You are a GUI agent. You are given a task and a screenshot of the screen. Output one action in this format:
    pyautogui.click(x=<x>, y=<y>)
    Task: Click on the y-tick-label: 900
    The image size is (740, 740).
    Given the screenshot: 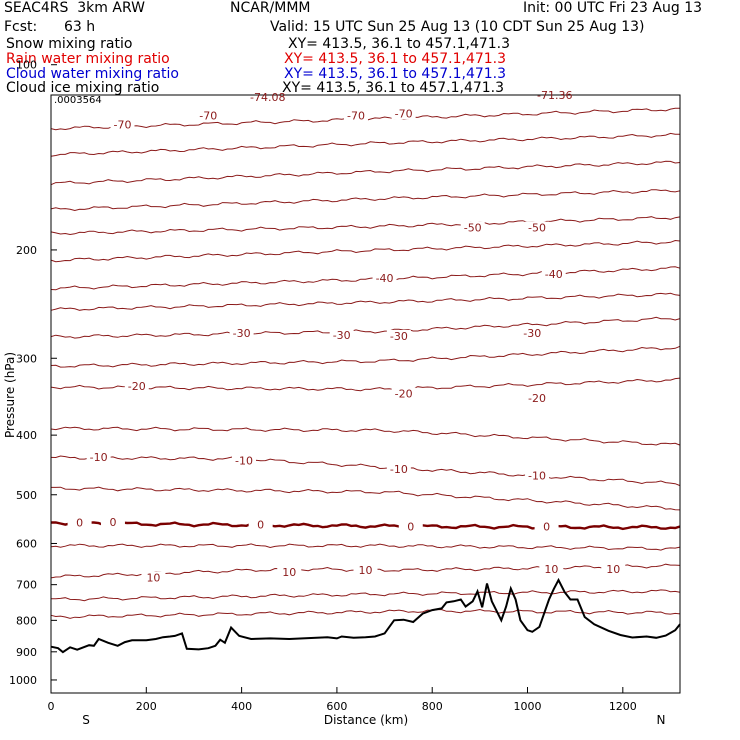 What is the action you would take?
    pyautogui.click(x=26, y=652)
    